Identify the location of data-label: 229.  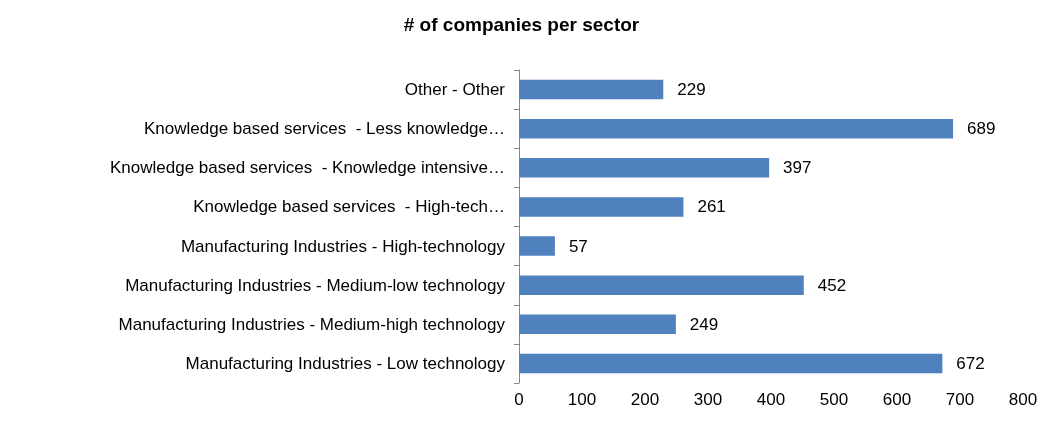
(691, 90).